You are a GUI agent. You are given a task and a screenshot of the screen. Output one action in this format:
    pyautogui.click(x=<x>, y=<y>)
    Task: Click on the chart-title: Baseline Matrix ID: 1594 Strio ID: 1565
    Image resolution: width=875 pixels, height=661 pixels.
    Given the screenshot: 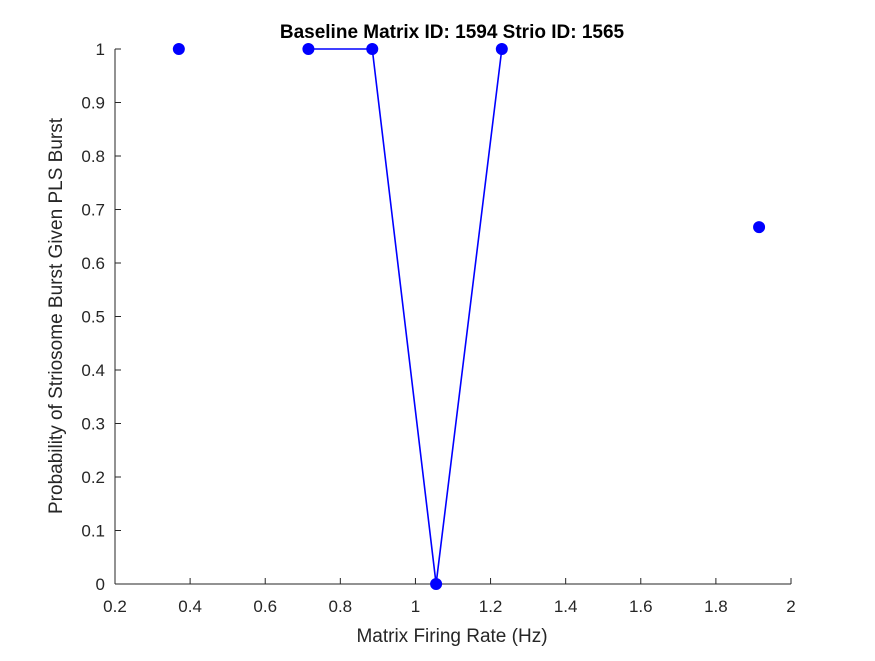 What is the action you would take?
    pyautogui.click(x=452, y=32)
    